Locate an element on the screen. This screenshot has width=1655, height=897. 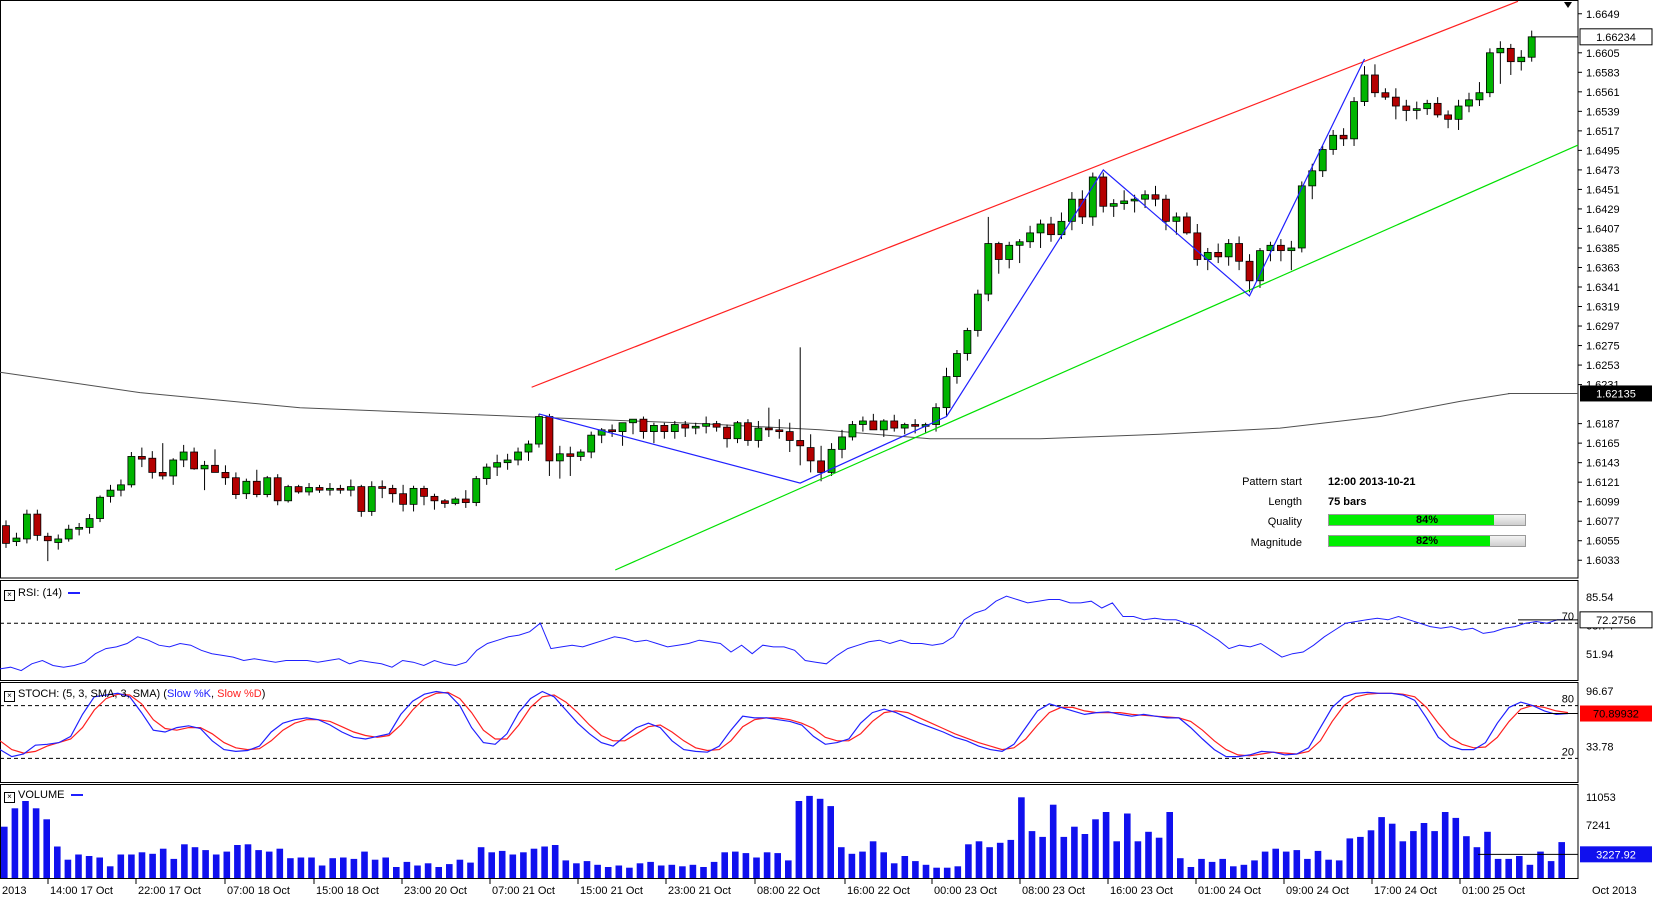
time-label: 17:00 24 Oct is located at coordinates (1405, 891).